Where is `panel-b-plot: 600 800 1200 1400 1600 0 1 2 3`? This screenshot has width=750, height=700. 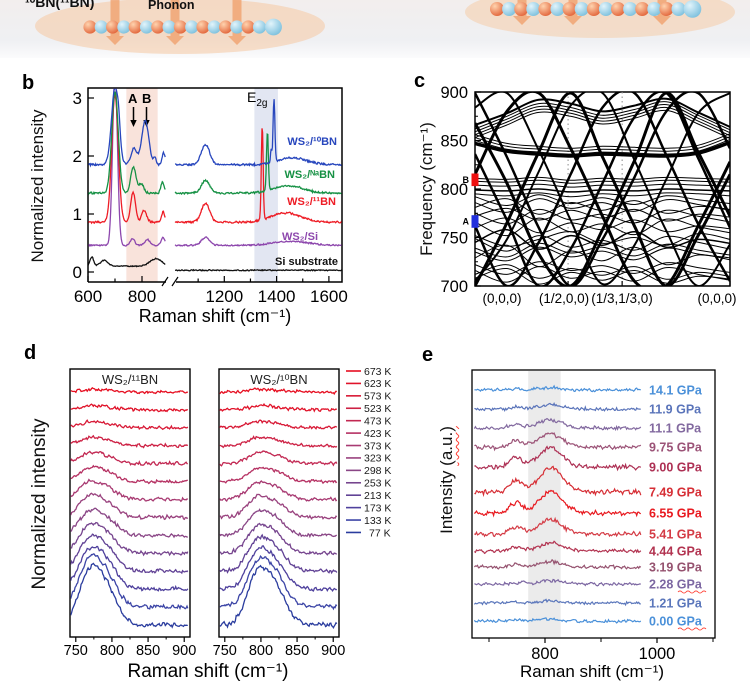
panel-b-plot: 600 800 1200 1400 1600 0 1 2 3 is located at coordinates (210, 196).